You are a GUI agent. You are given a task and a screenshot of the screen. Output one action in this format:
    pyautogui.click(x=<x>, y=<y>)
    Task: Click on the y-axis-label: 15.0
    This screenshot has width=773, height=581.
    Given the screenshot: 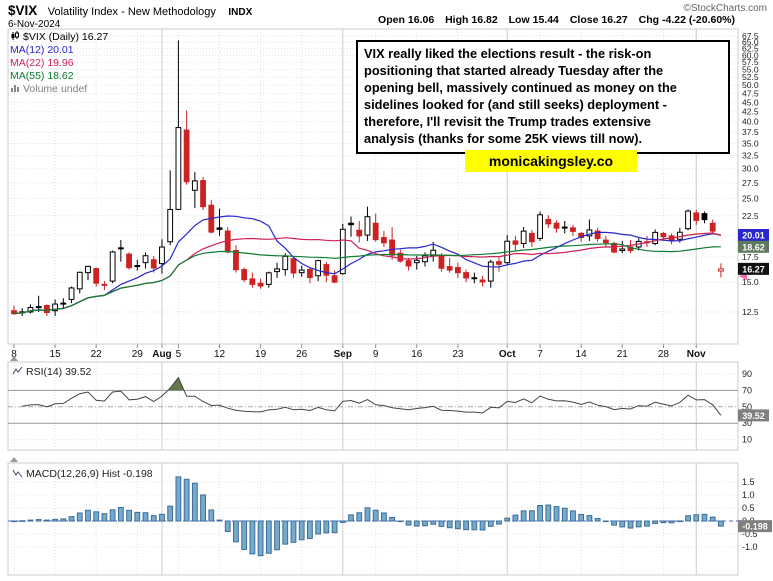 What is the action you would take?
    pyautogui.click(x=750, y=282)
    